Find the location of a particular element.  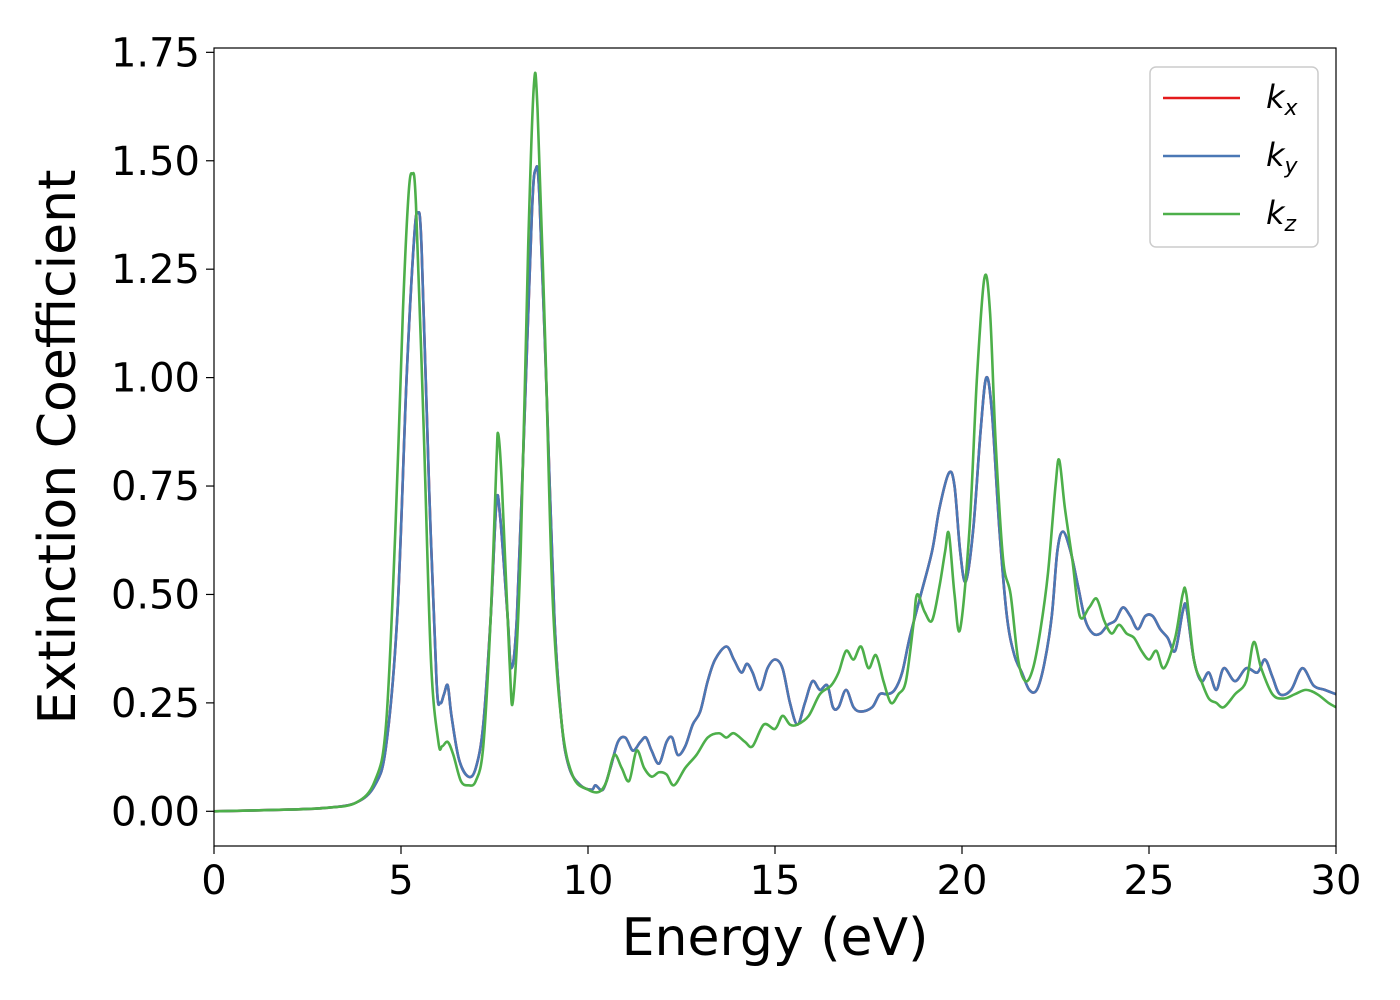

x-tick-label: 10 is located at coordinates (588, 881).